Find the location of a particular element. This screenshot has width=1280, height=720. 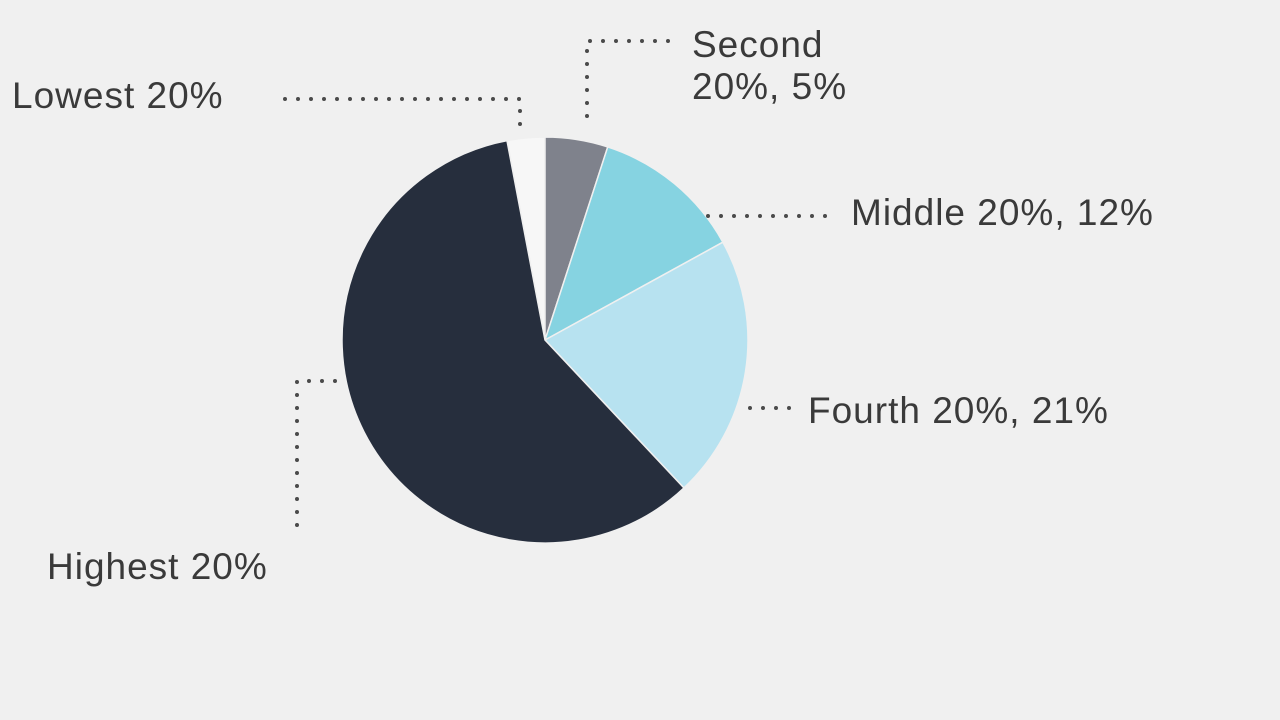

slice-label: Highest 20% is located at coordinates (157, 566).